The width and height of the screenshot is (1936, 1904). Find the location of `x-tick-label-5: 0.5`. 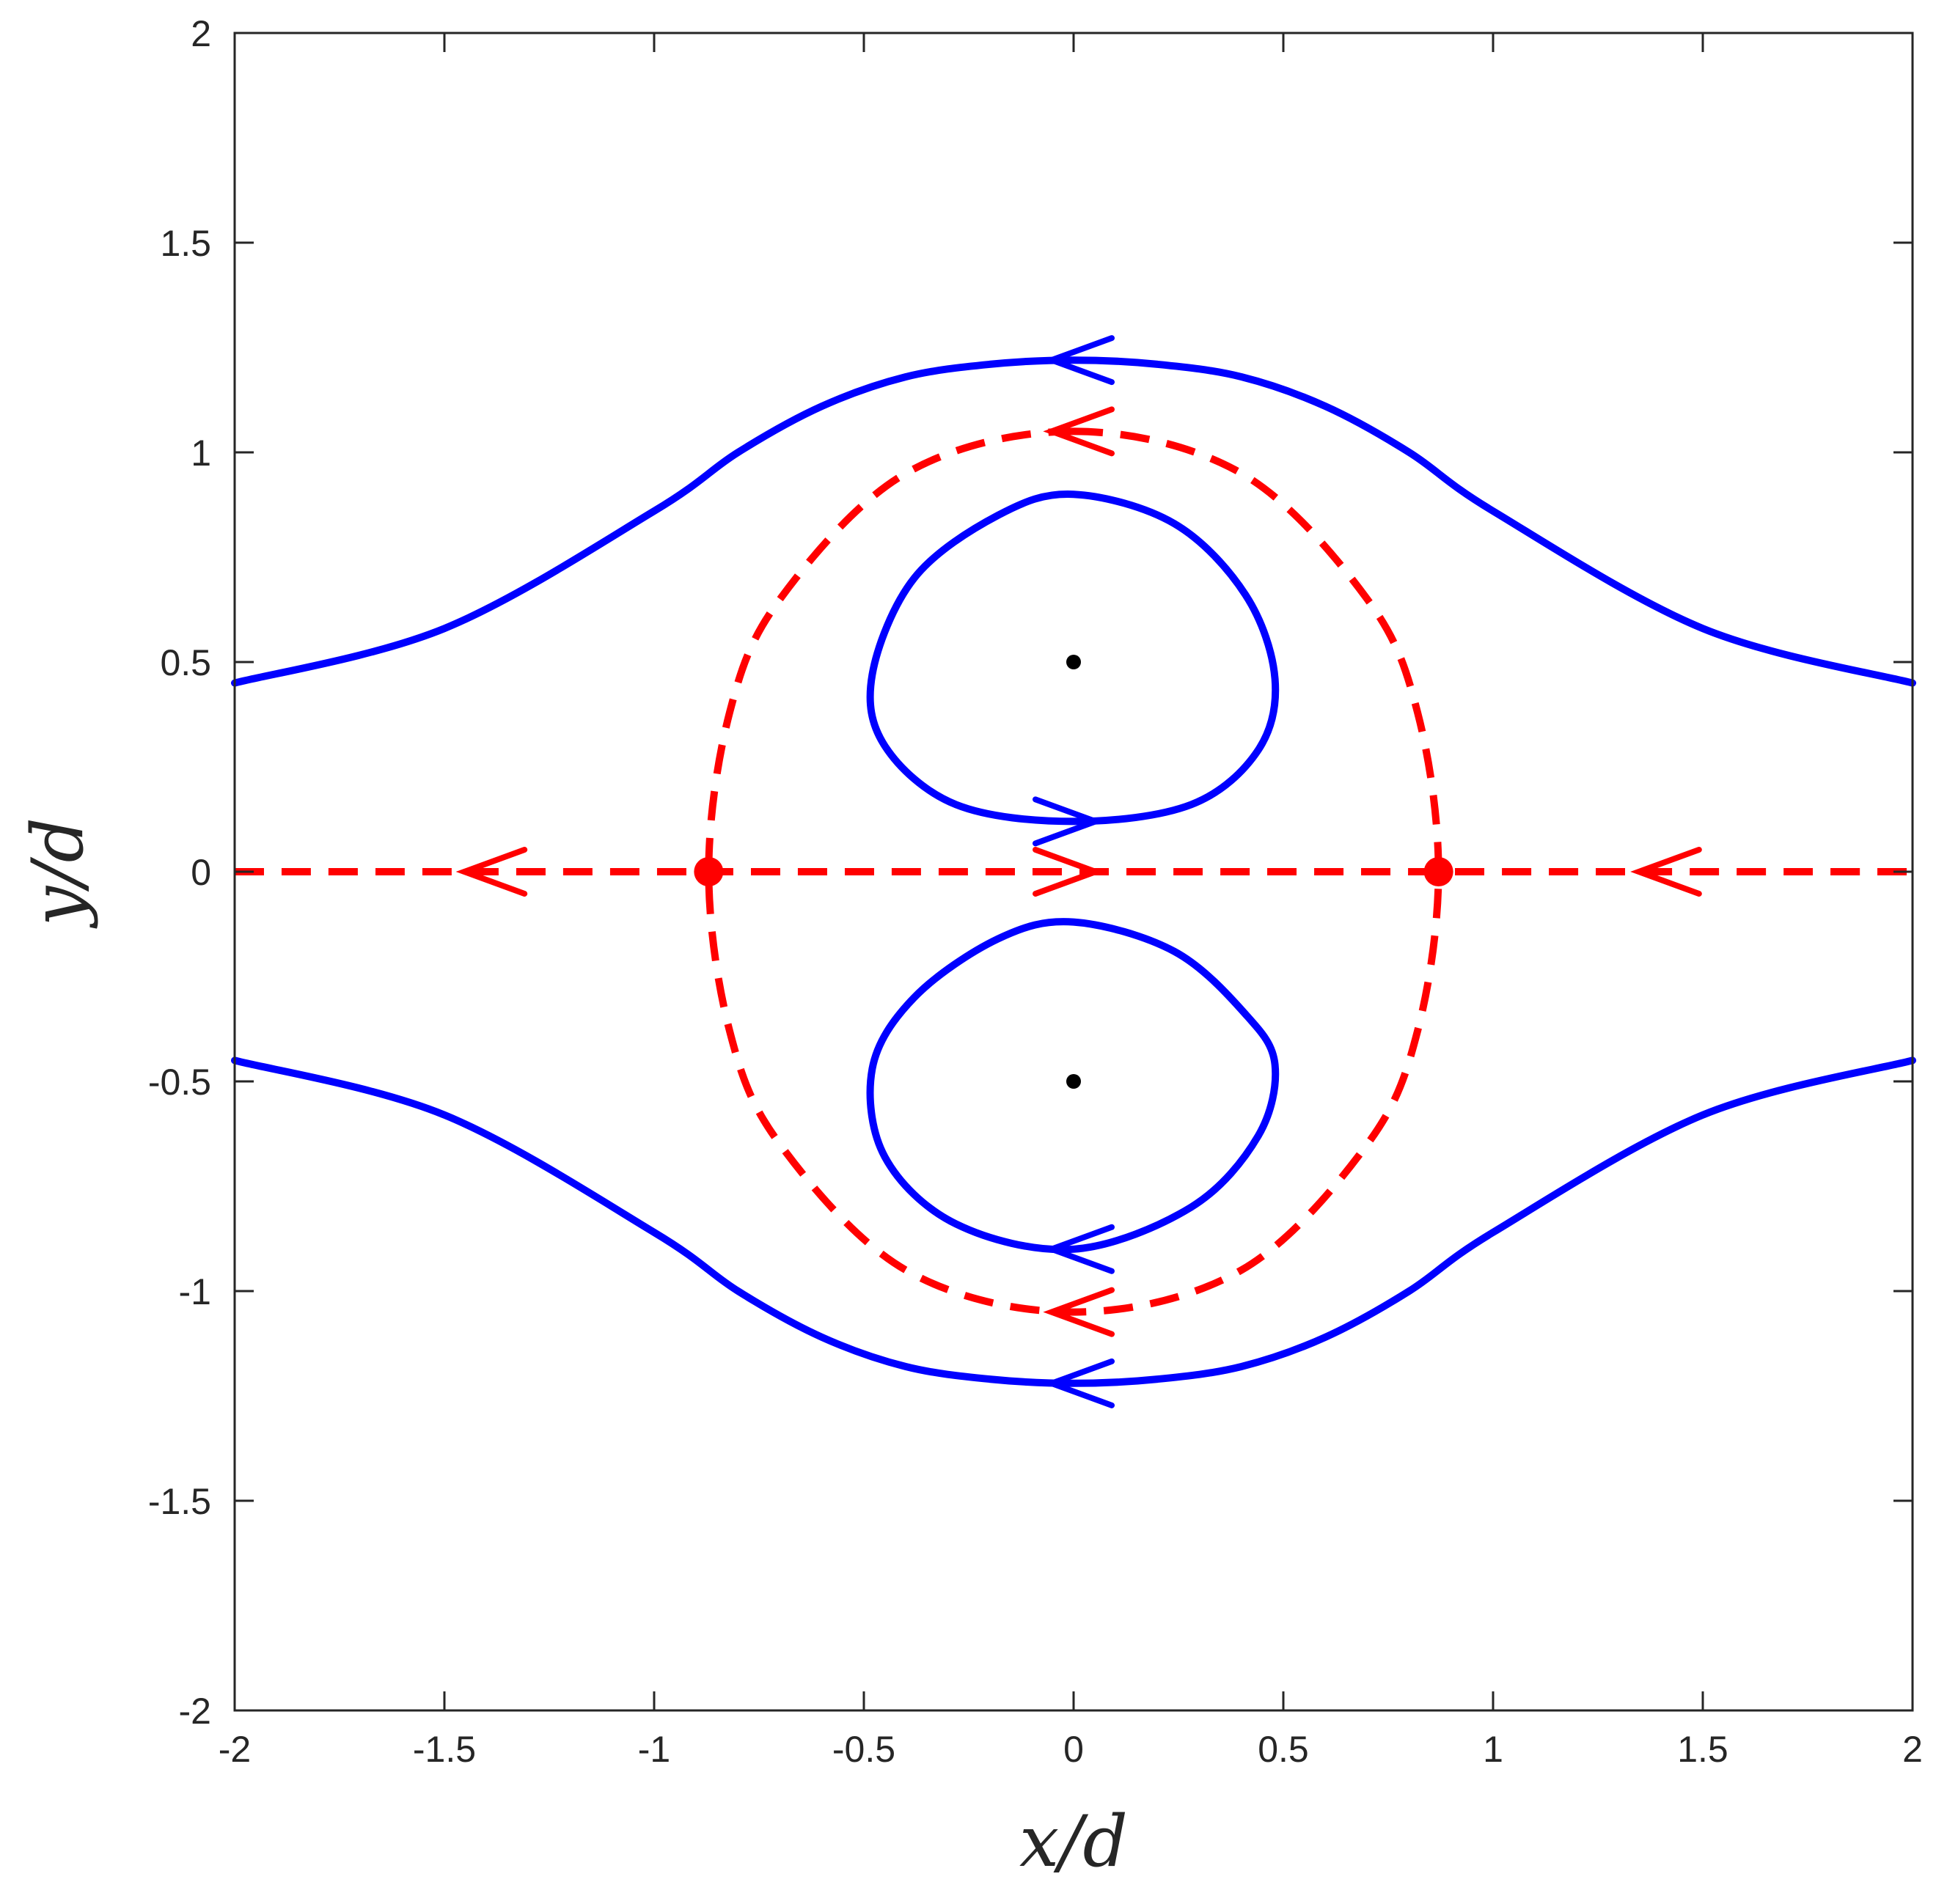

x-tick-label-5: 0.5 is located at coordinates (1283, 1750).